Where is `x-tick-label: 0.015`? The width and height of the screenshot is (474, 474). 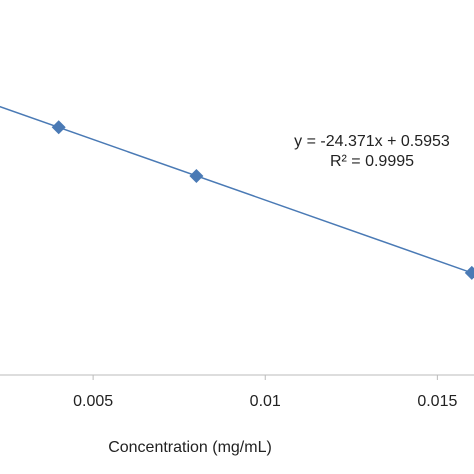 x-tick-label: 0.015 is located at coordinates (437, 401).